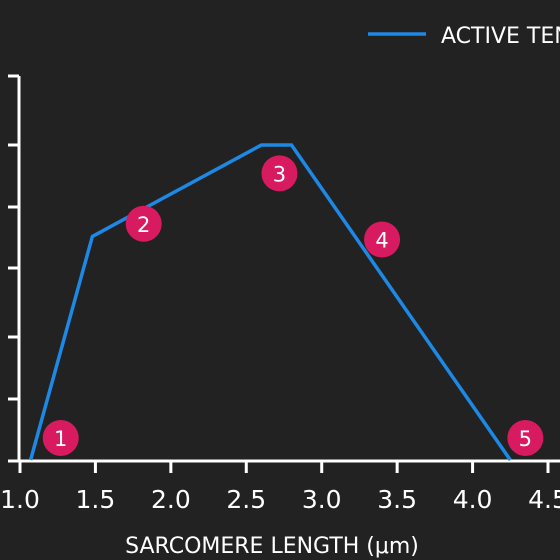 This screenshot has height=560, width=560. What do you see at coordinates (473, 499) in the screenshot?
I see `x-tick-label: 4.0` at bounding box center [473, 499].